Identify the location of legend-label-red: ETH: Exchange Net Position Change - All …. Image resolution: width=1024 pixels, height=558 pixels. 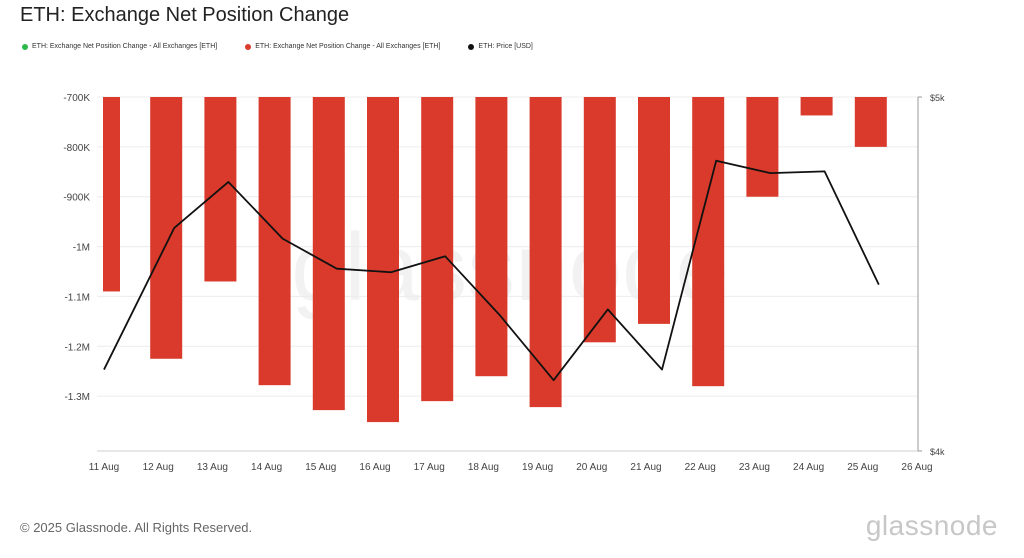
(348, 46).